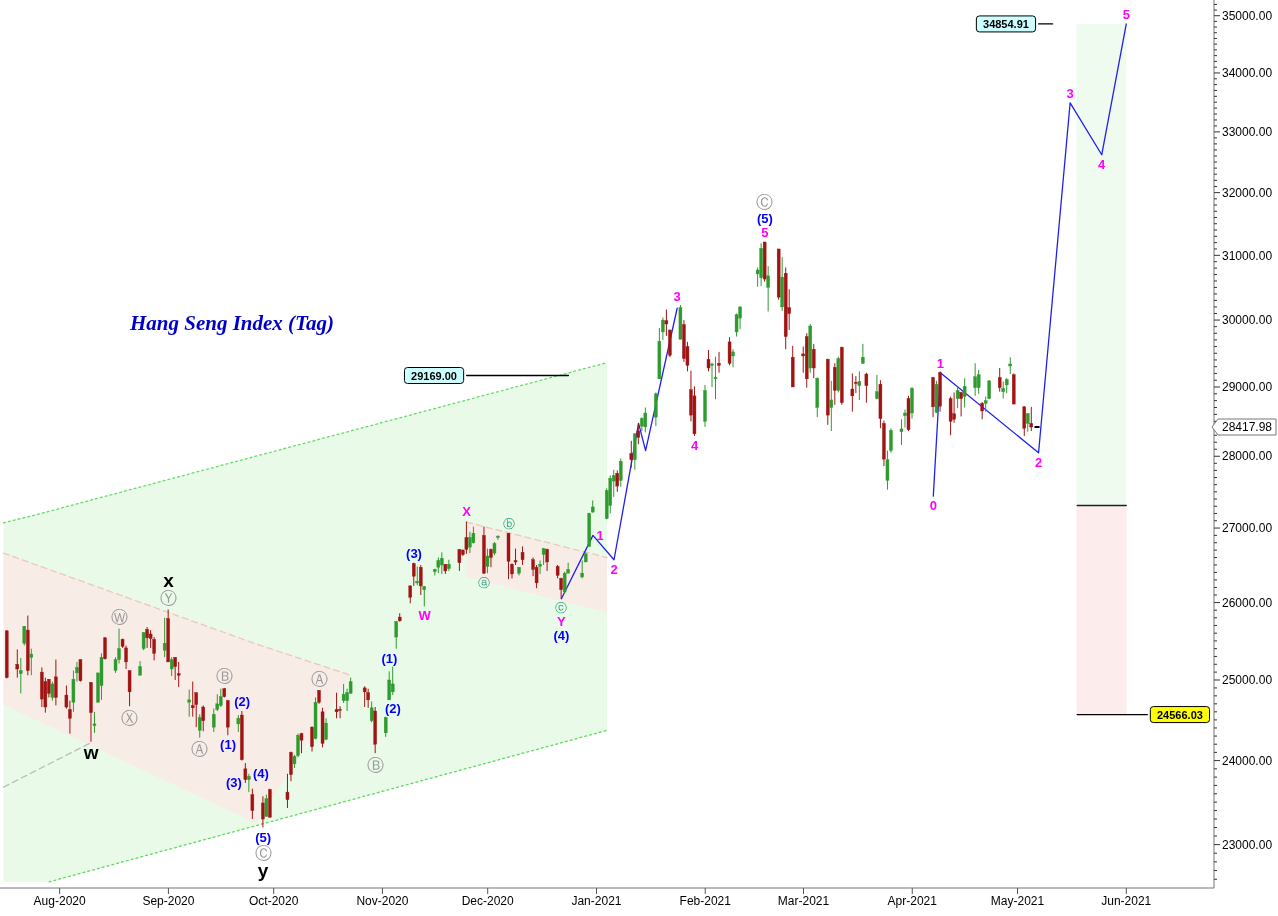 The height and width of the screenshot is (916, 1278). What do you see at coordinates (1247, 73) in the screenshot?
I see `y-tick-label: 34000.00` at bounding box center [1247, 73].